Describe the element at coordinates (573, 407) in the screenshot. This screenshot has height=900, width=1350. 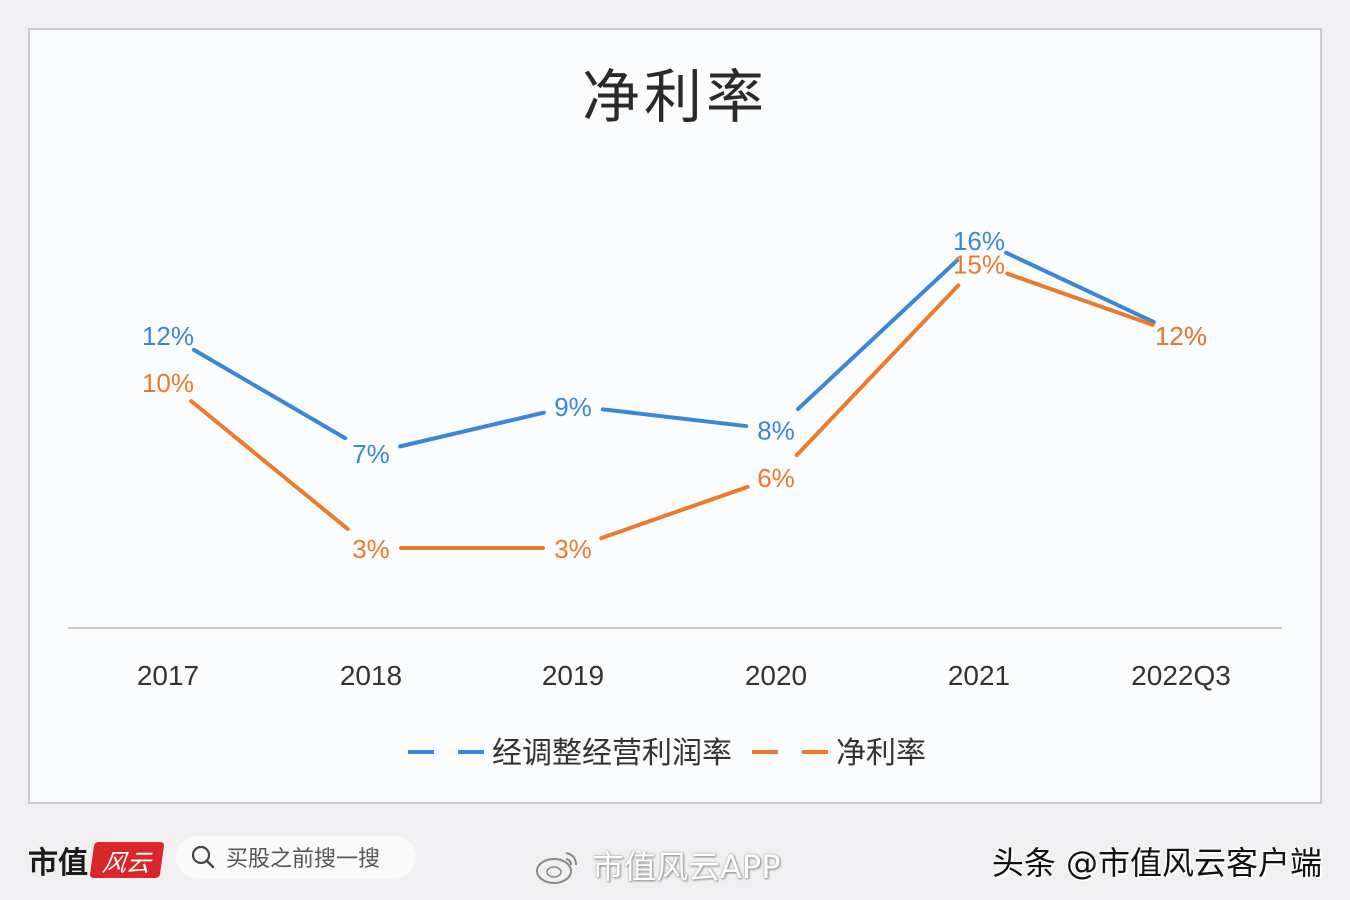
I see `data-label: 9%` at that location.